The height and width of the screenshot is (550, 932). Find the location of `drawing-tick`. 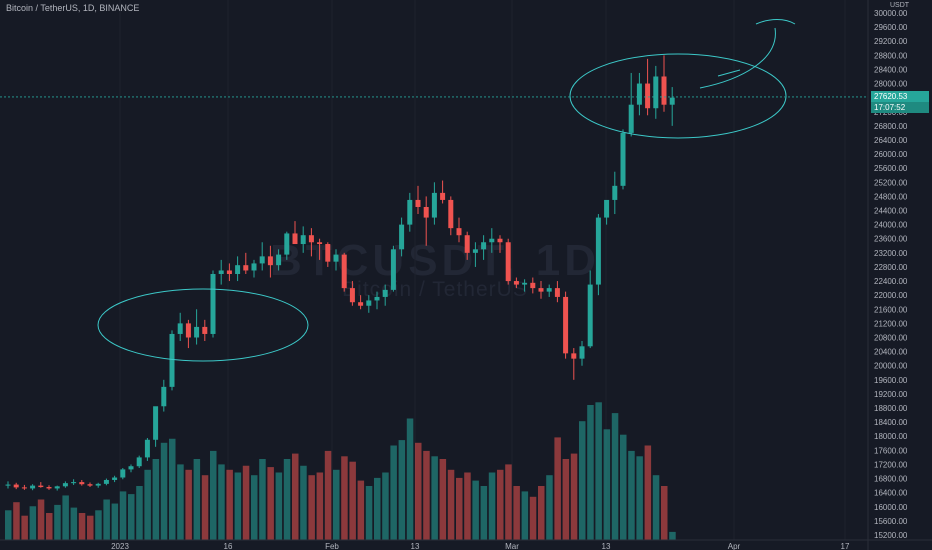

drawing-tick is located at coordinates (729, 73).